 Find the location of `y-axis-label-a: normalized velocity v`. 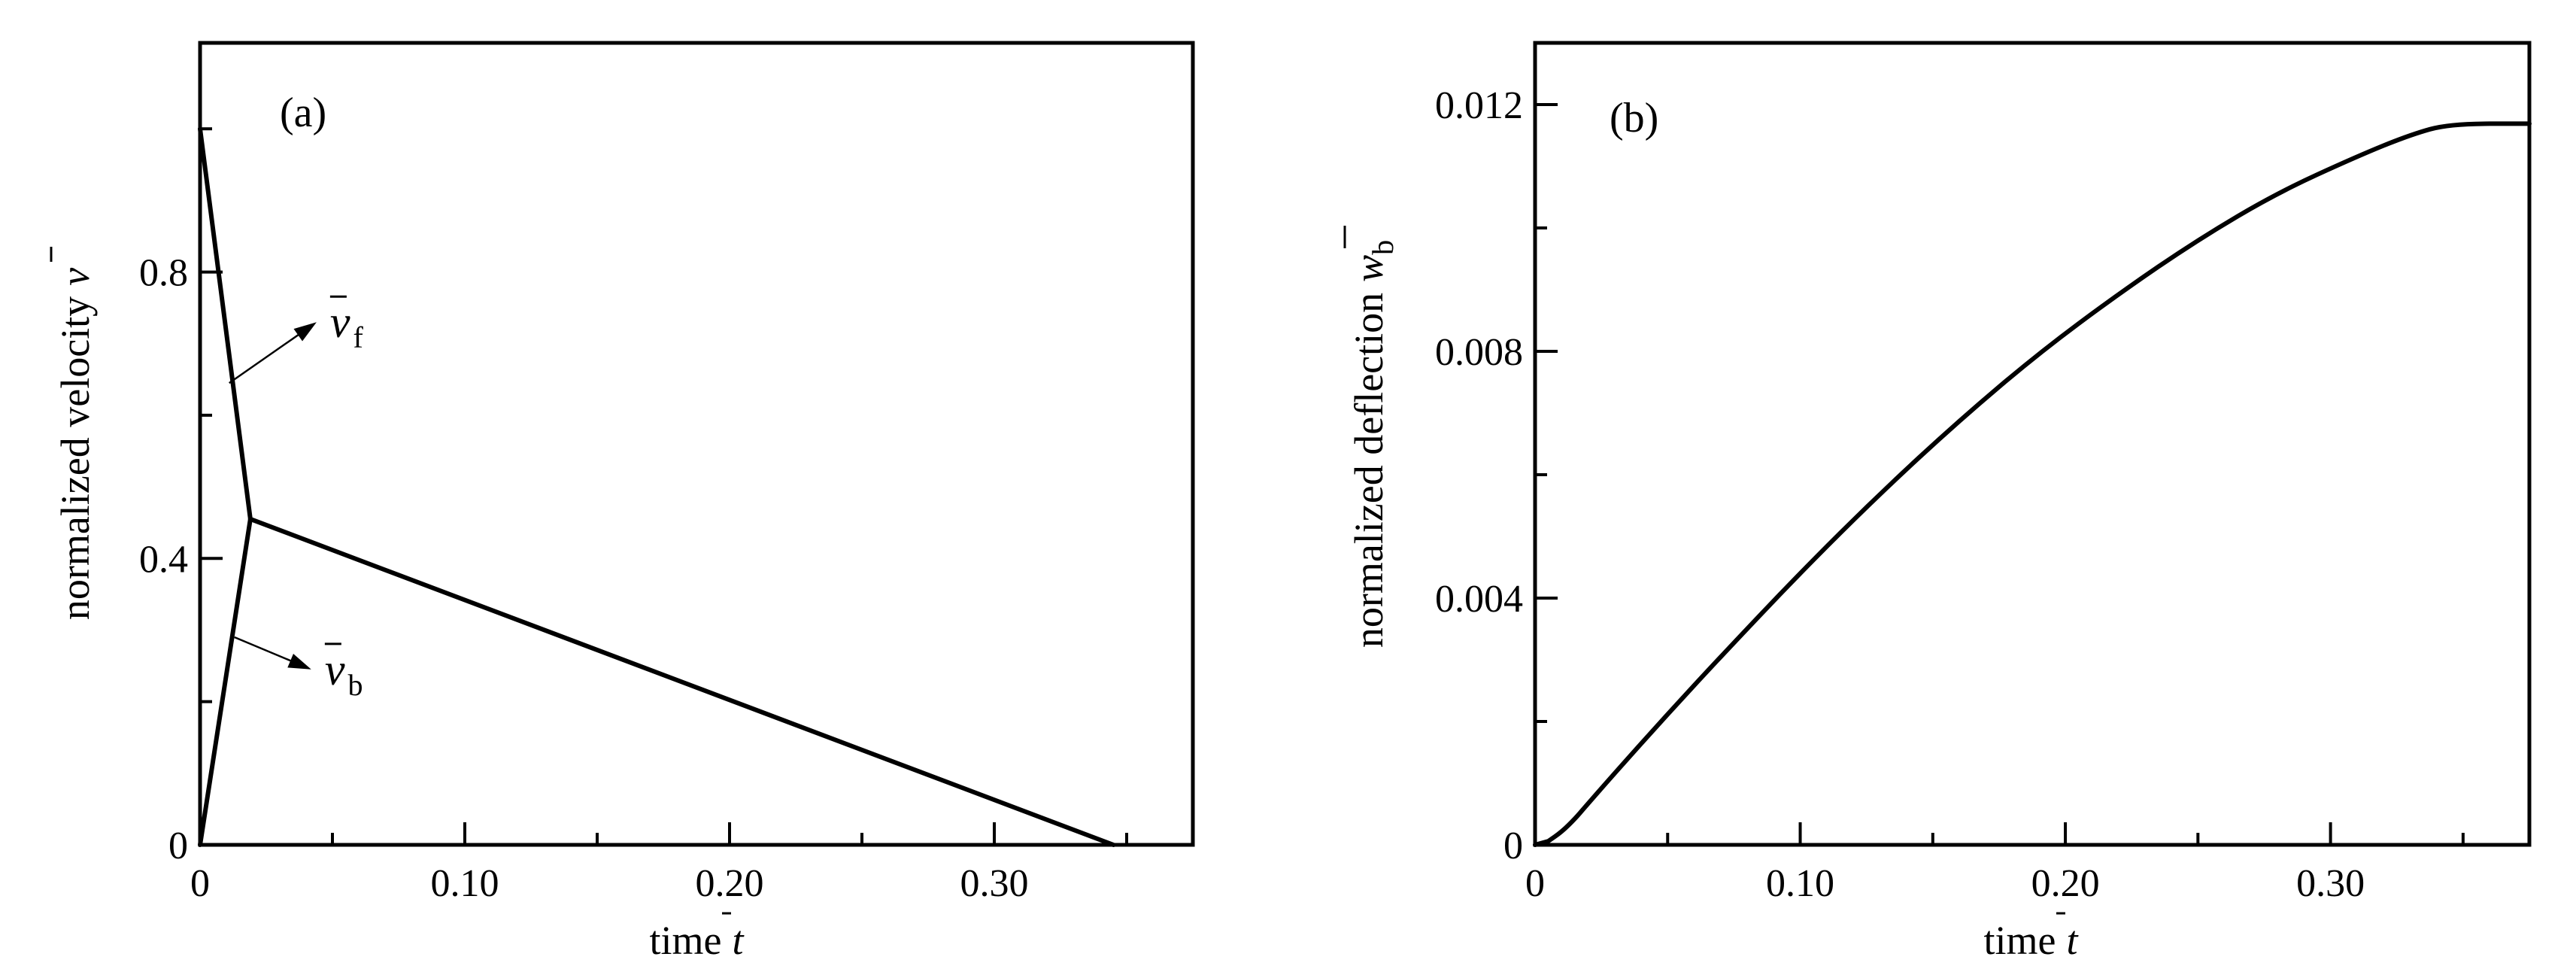

y-axis-label-a: normalized velocity v is located at coordinates (74, 433).